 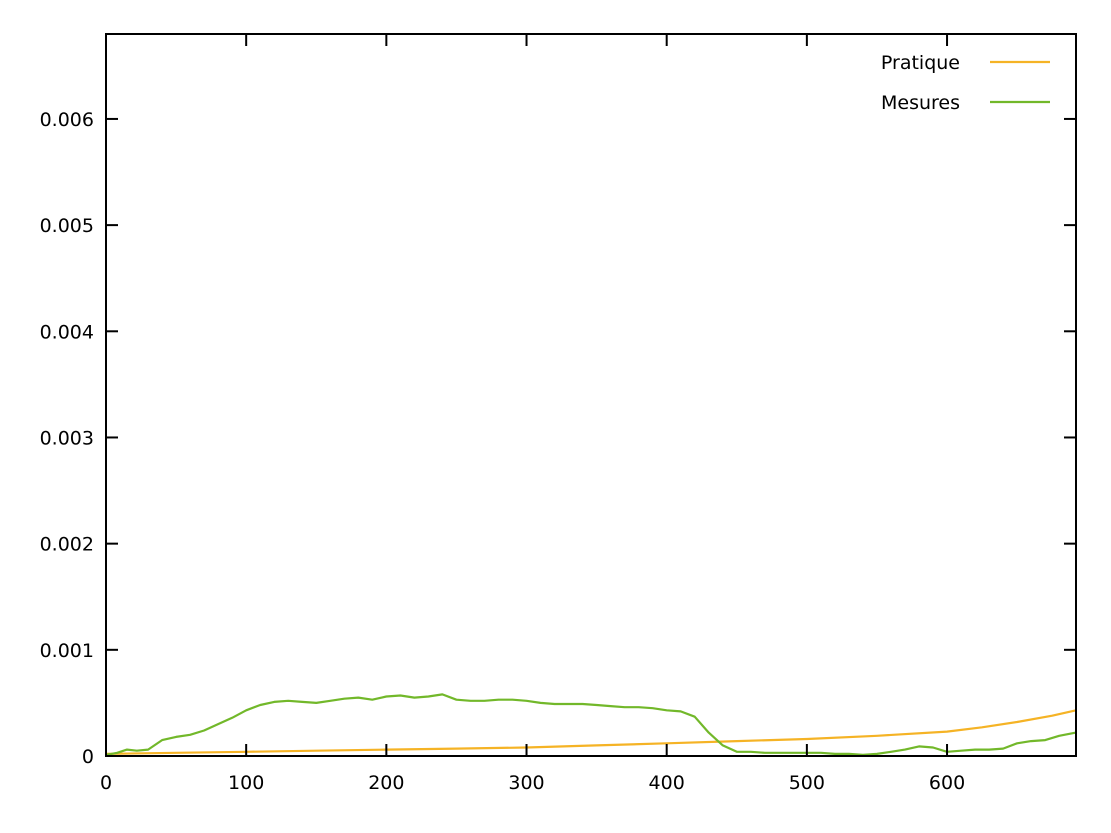 What do you see at coordinates (246, 783) in the screenshot?
I see `x-tick-label: 100` at bounding box center [246, 783].